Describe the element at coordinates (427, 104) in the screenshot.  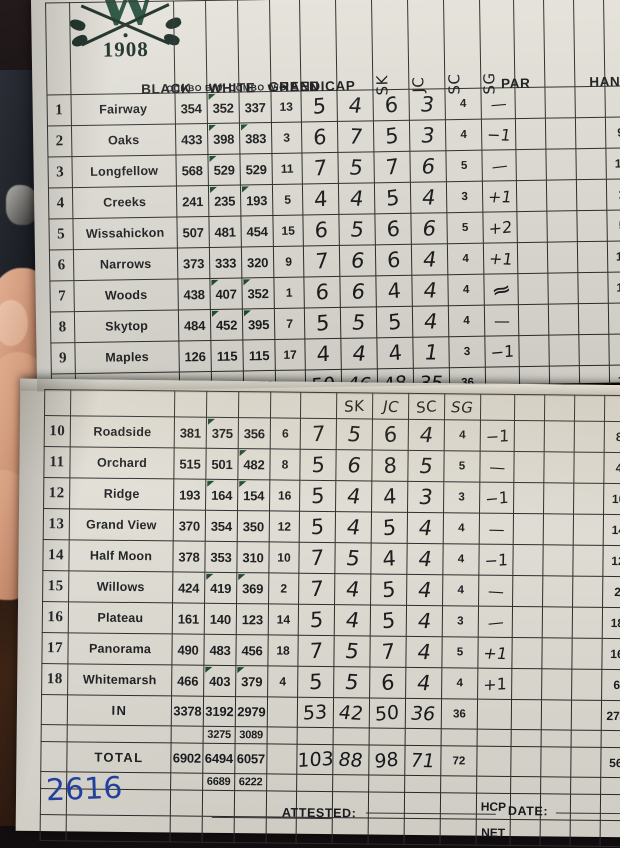
I see `score-cell: 3` at that location.